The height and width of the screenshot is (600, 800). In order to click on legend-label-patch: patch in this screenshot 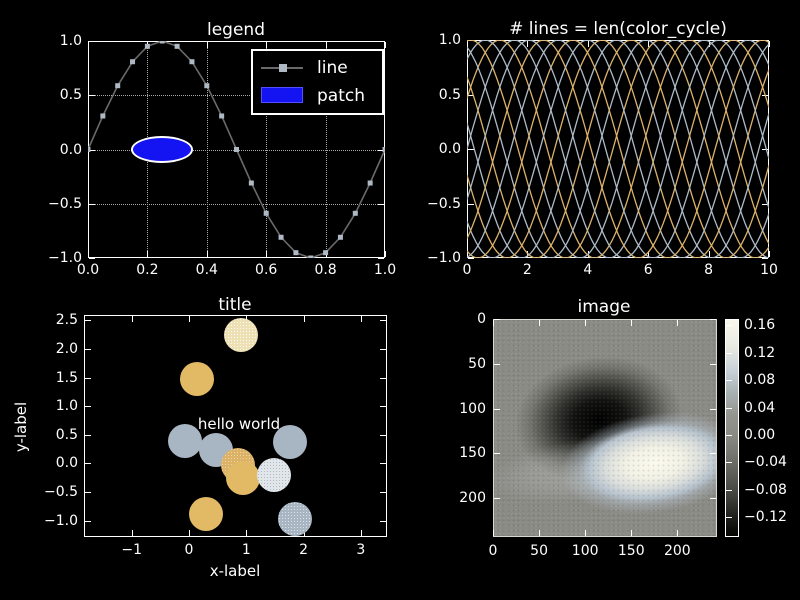, I will do `click(341, 96)`.